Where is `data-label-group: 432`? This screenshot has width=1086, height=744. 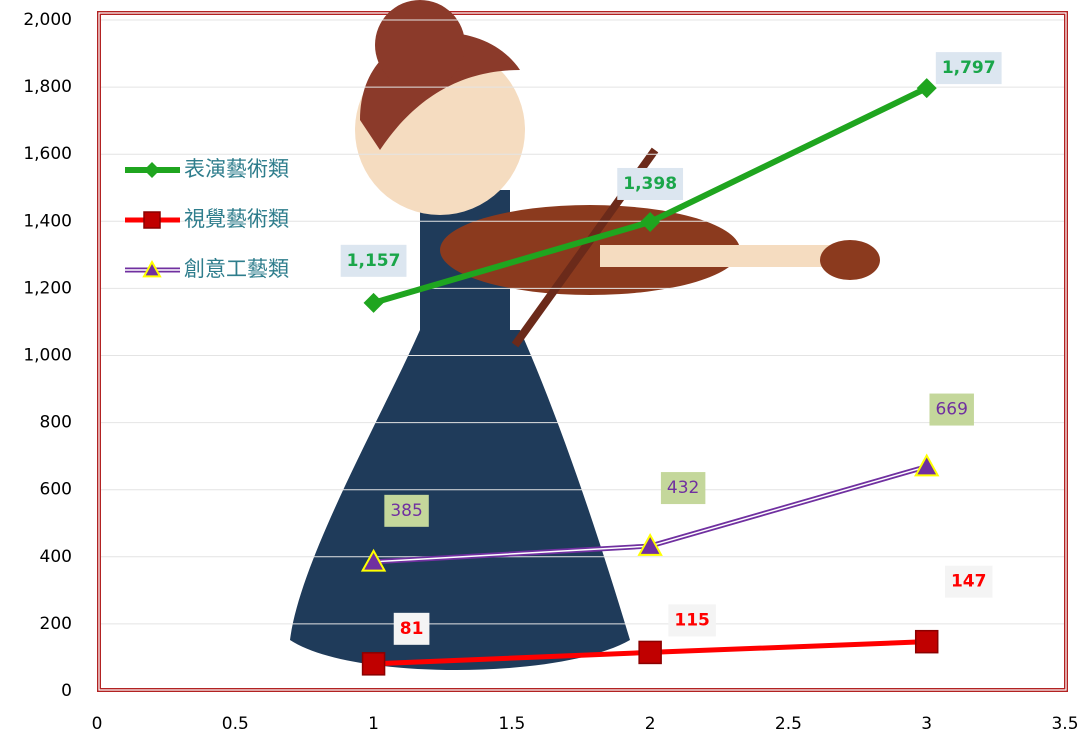 data-label-group: 432 is located at coordinates (683, 488).